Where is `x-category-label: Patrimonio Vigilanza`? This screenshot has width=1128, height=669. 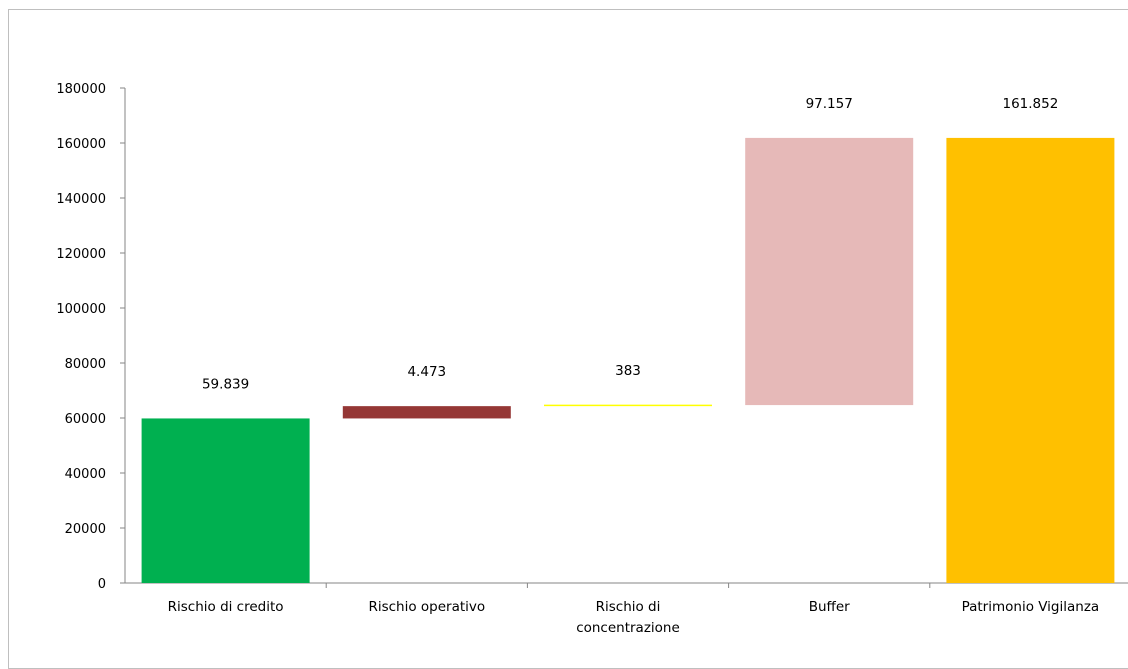 x-category-label: Patrimonio Vigilanza is located at coordinates (1031, 607).